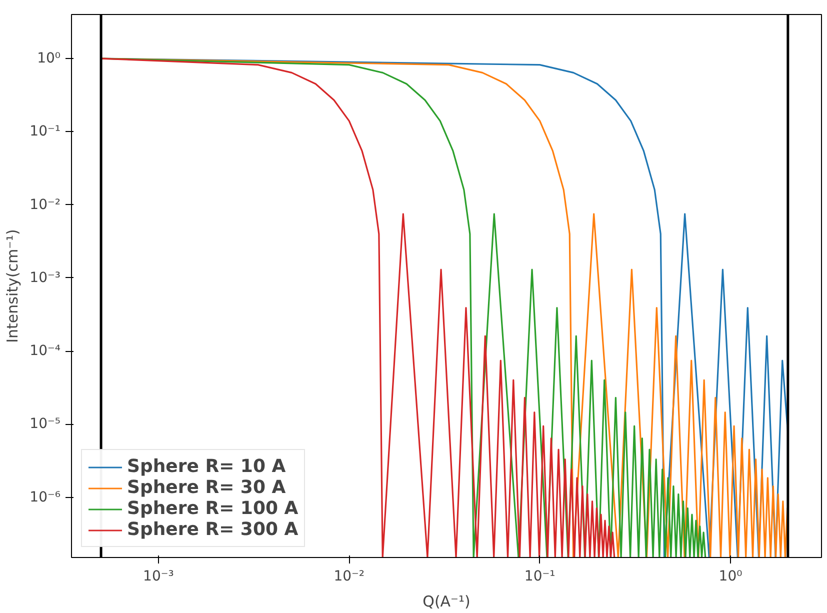 The image size is (827, 613). Describe the element at coordinates (446, 601) in the screenshot. I see `x-axis-title: Q(A⁻¹)` at that location.